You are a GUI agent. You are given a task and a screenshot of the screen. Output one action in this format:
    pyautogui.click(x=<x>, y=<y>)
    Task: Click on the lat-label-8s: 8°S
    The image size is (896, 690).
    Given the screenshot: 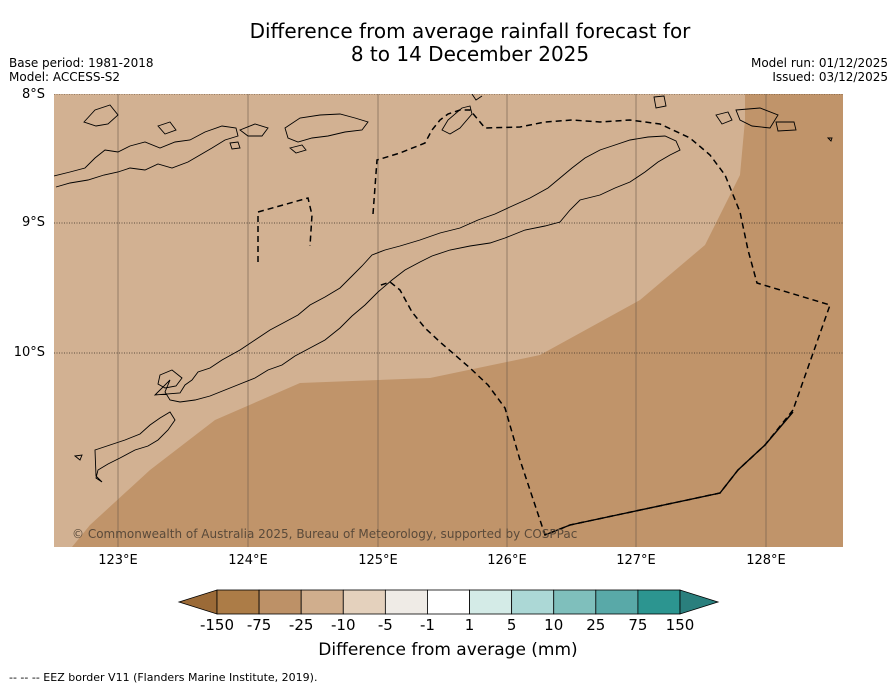 What is the action you would take?
    pyautogui.click(x=33, y=94)
    